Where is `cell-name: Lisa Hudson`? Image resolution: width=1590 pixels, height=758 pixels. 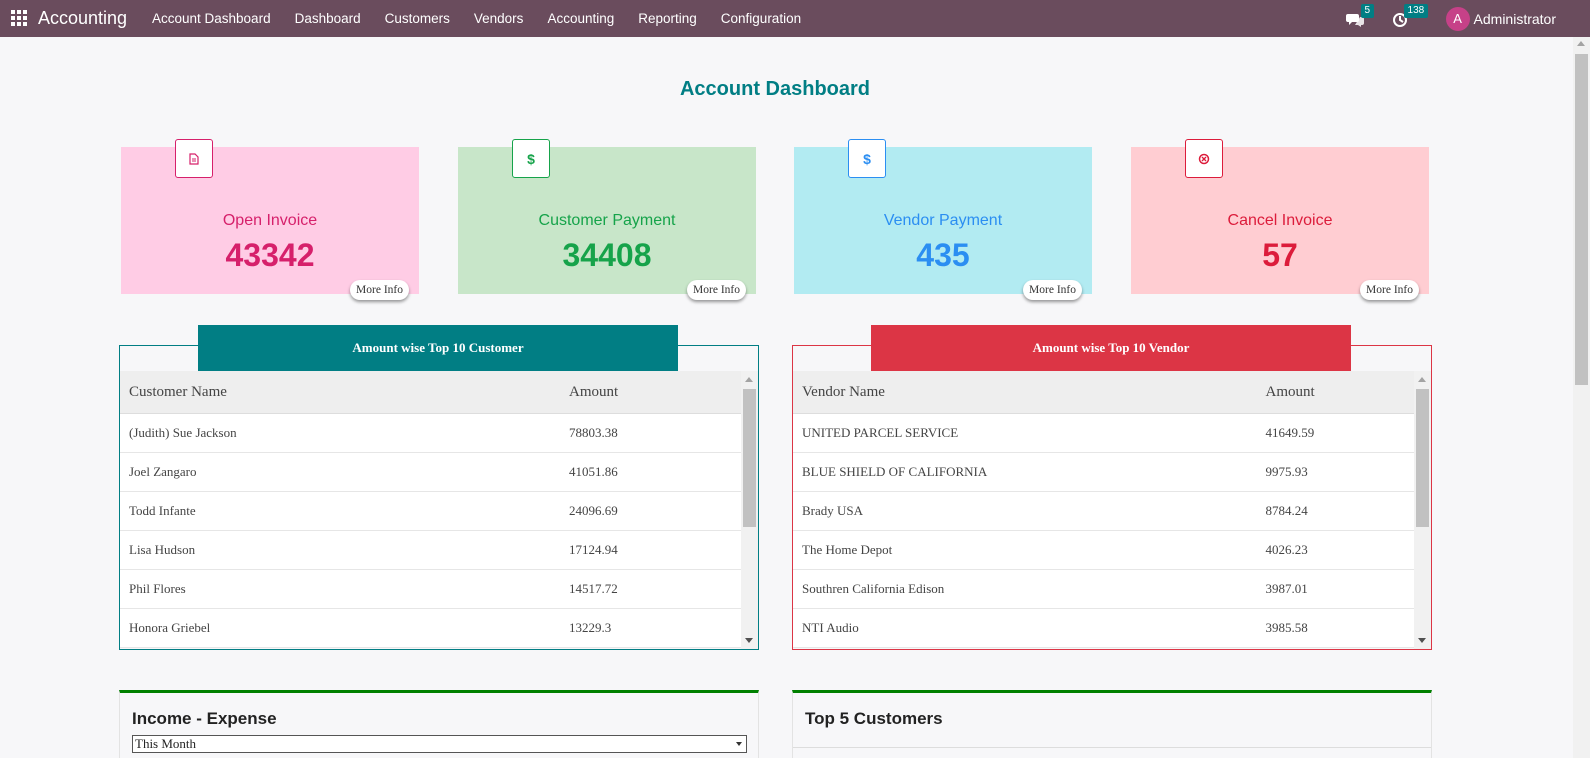
cell-name: Lisa Hudson is located at coordinates (162, 549).